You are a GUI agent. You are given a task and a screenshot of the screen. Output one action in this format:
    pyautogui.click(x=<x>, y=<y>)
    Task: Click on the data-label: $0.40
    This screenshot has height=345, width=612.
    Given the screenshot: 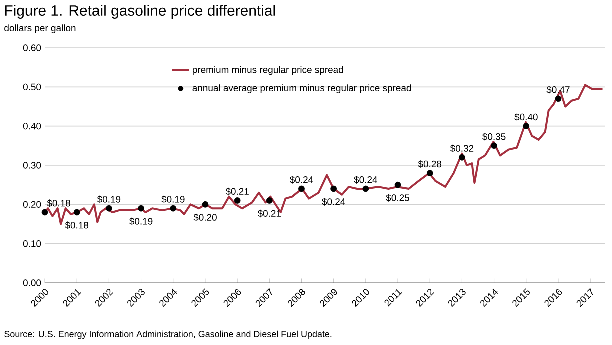 What is the action you would take?
    pyautogui.click(x=526, y=117)
    